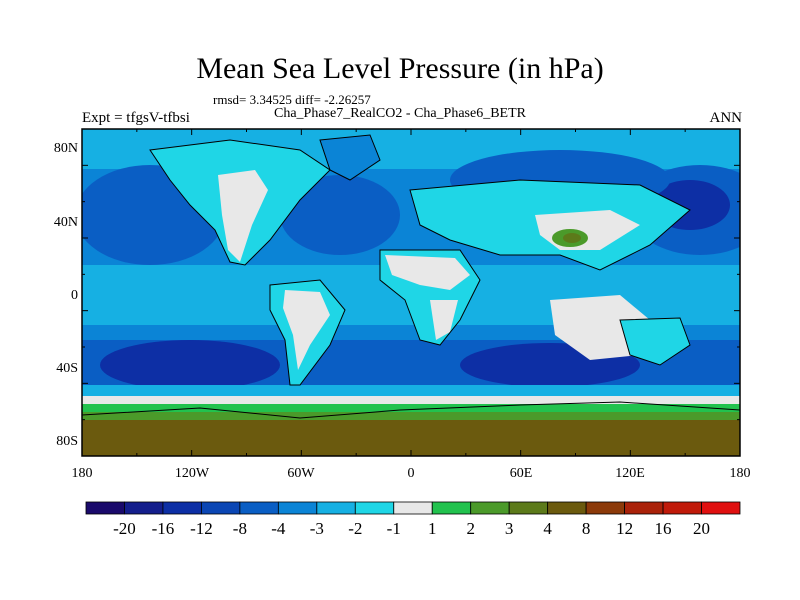 The height and width of the screenshot is (600, 800). What do you see at coordinates (702, 528) in the screenshot?
I see `colorbar-level-label: 20` at bounding box center [702, 528].